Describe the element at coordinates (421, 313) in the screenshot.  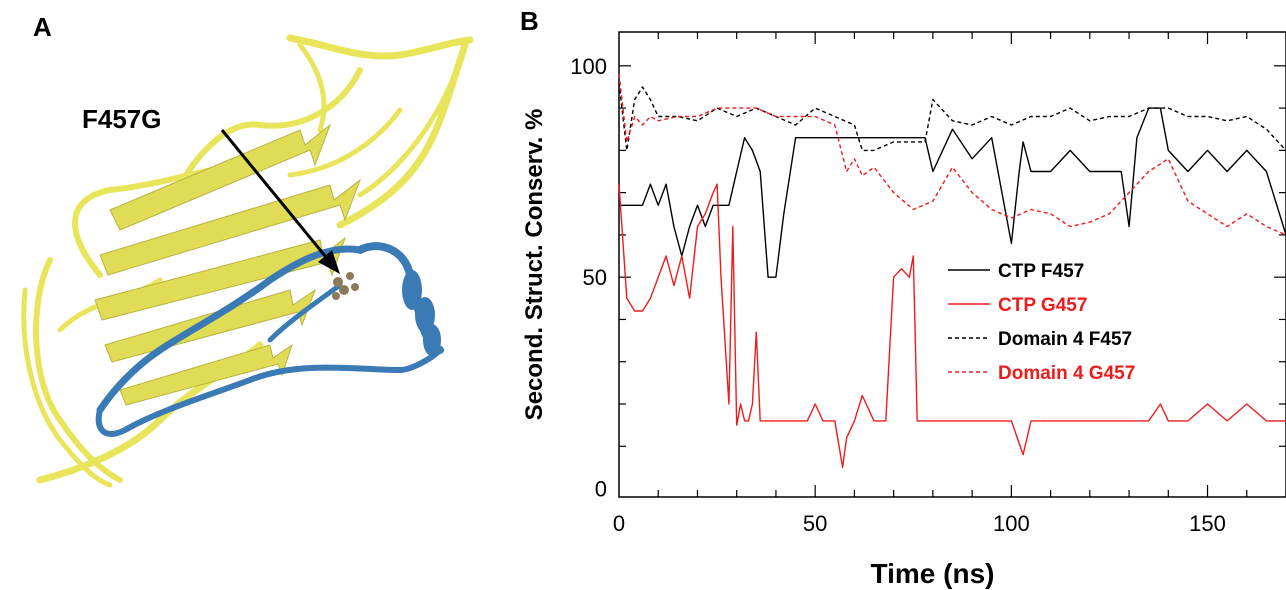
I see `blue-helix` at that location.